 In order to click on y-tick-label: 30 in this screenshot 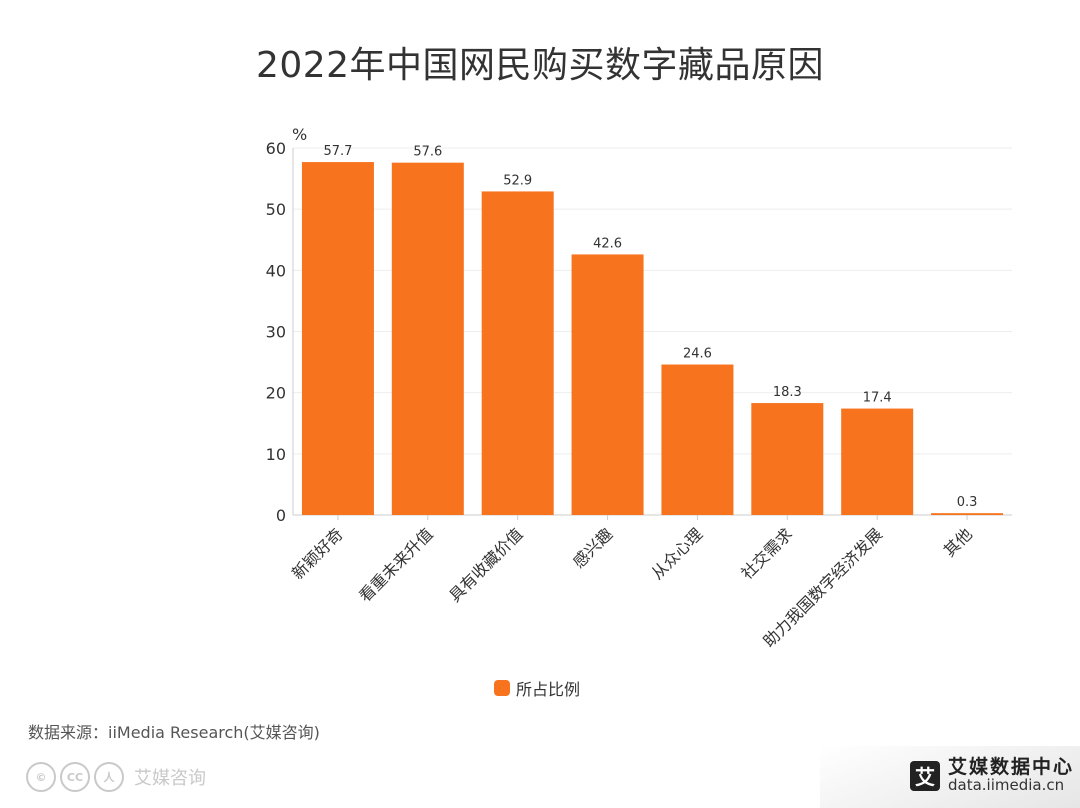, I will do `click(276, 332)`.